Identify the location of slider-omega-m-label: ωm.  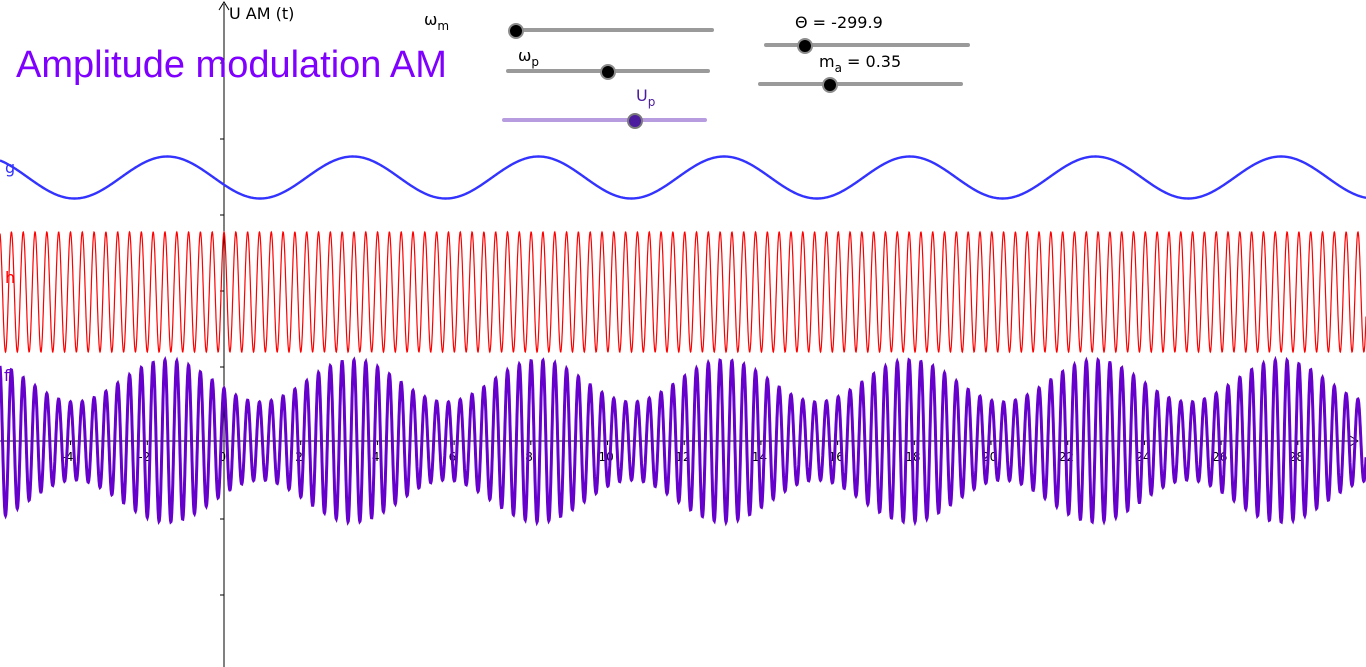
(436, 21).